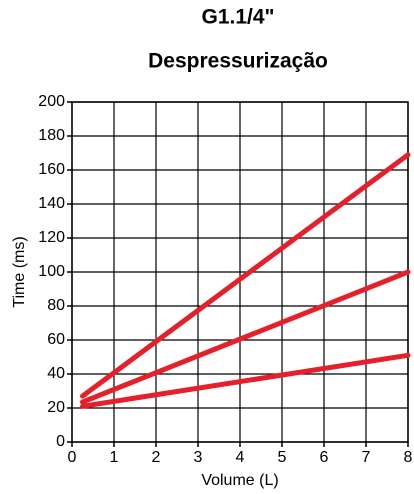 The image size is (414, 494). I want to click on y-tick-label: 160, so click(51, 169).